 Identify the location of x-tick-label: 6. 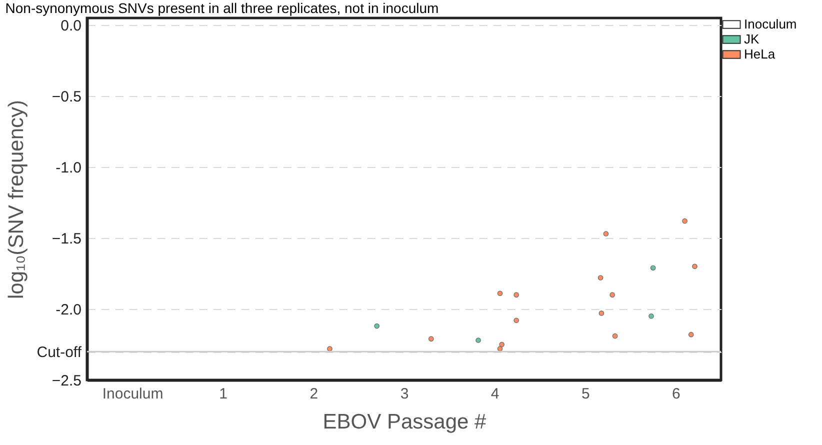
(676, 394).